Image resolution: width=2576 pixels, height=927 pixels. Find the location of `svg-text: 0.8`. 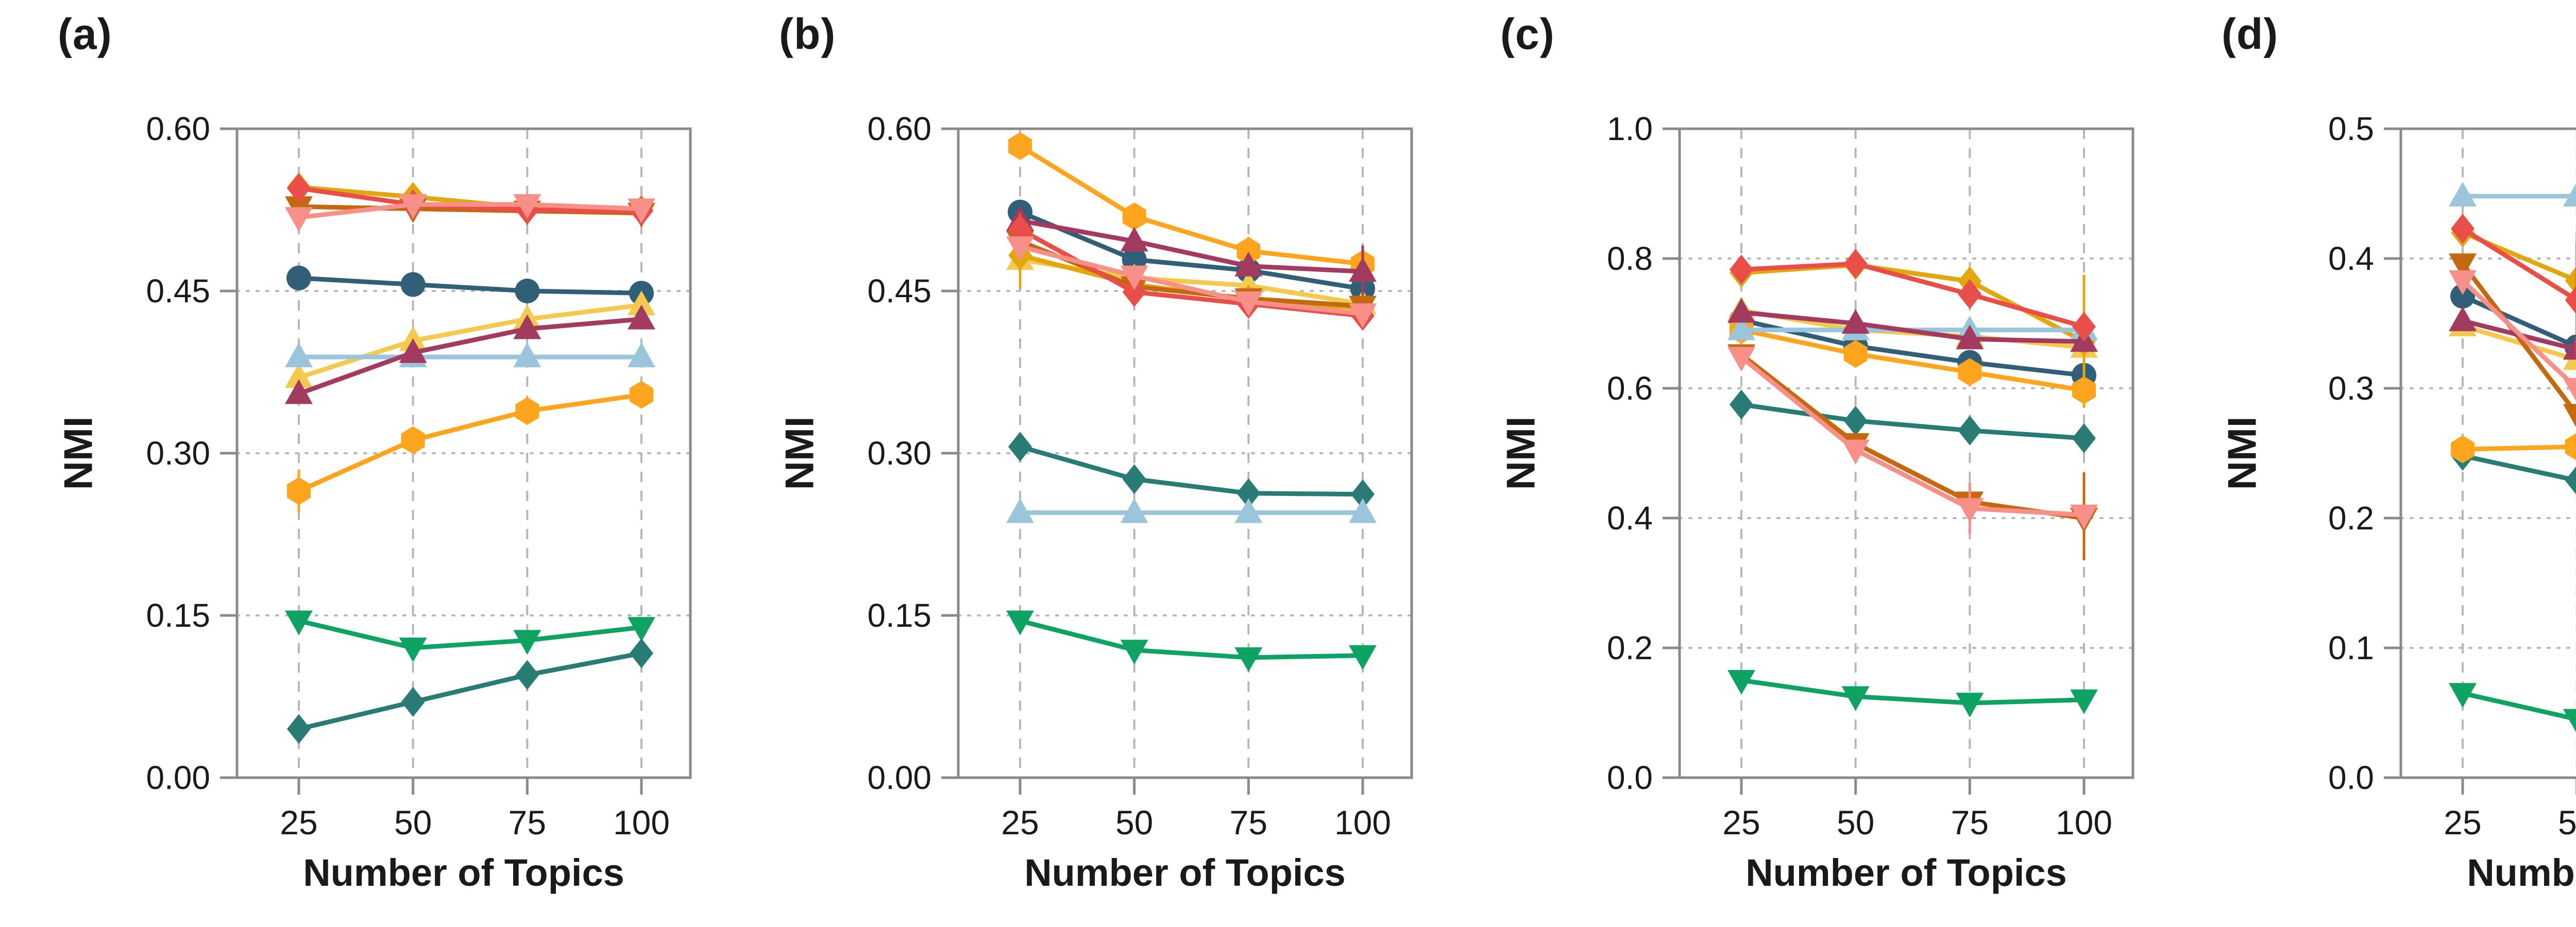

svg-text: 0.8 is located at coordinates (1630, 258).